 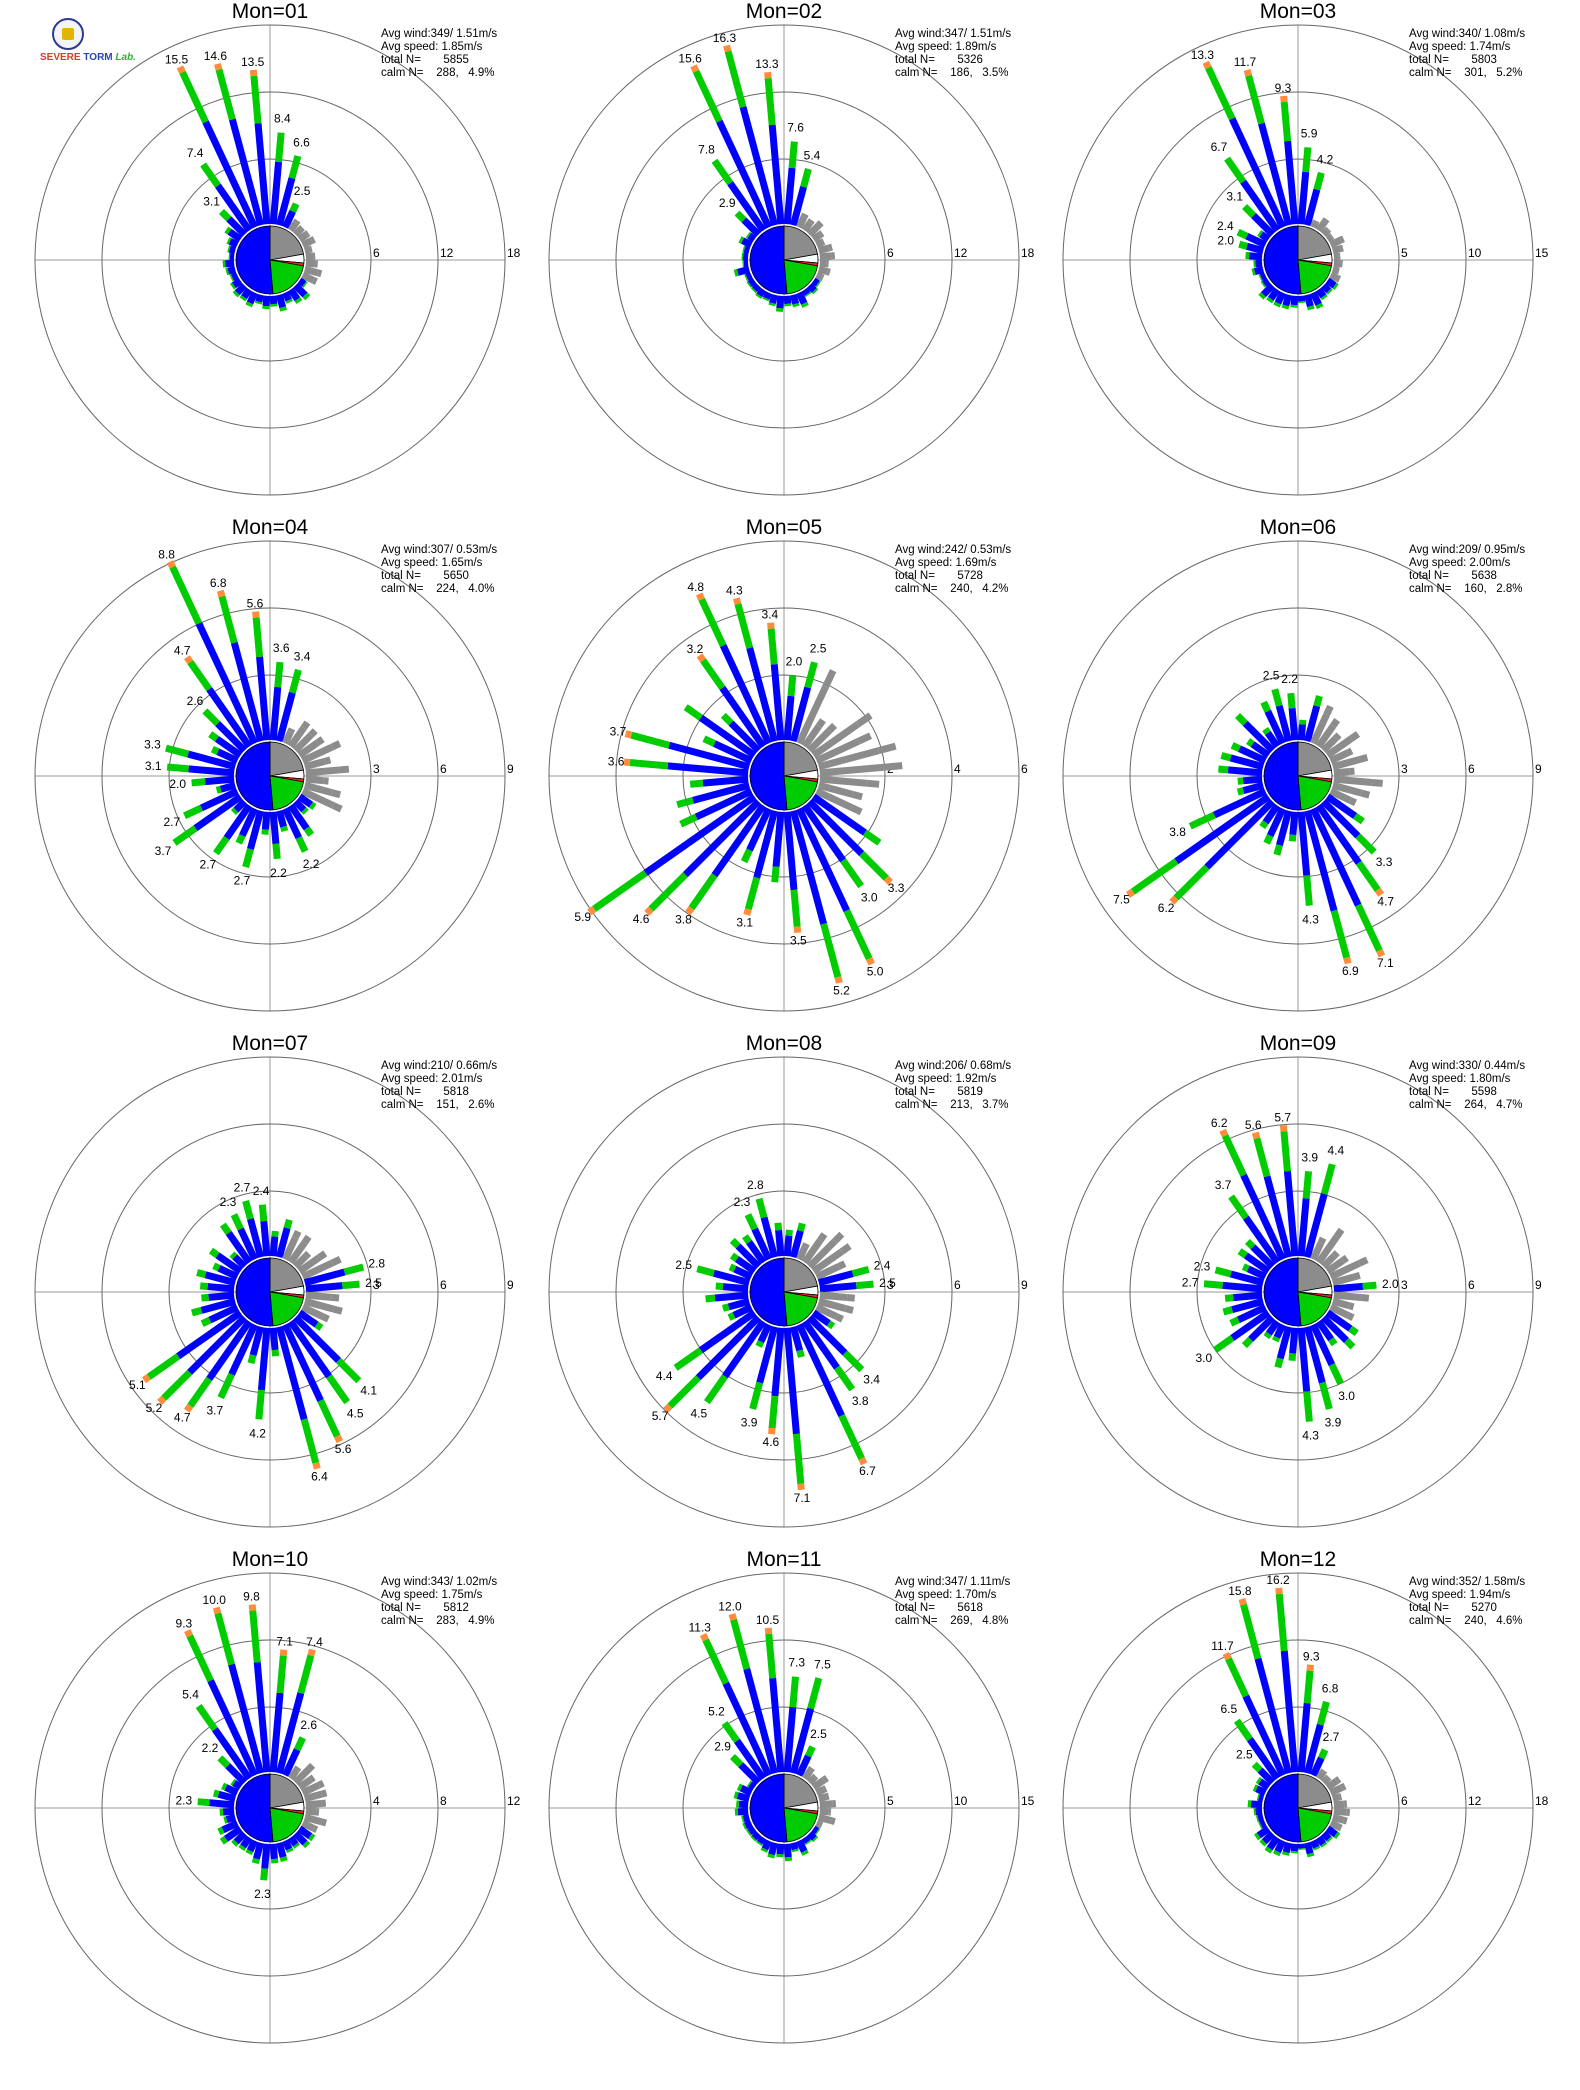 What do you see at coordinates (800, 1825) in the screenshot?
I see `calm-sector-green` at bounding box center [800, 1825].